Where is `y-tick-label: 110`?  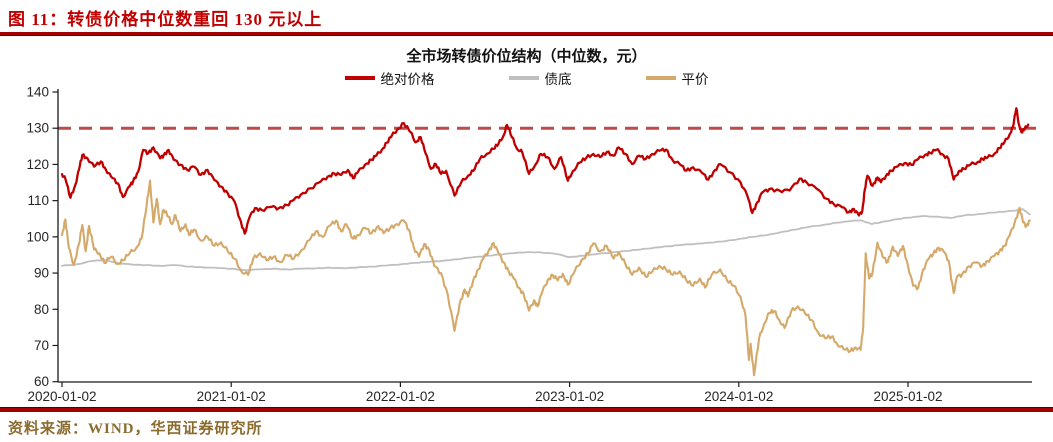
y-tick-label: 110 is located at coordinates (38, 200).